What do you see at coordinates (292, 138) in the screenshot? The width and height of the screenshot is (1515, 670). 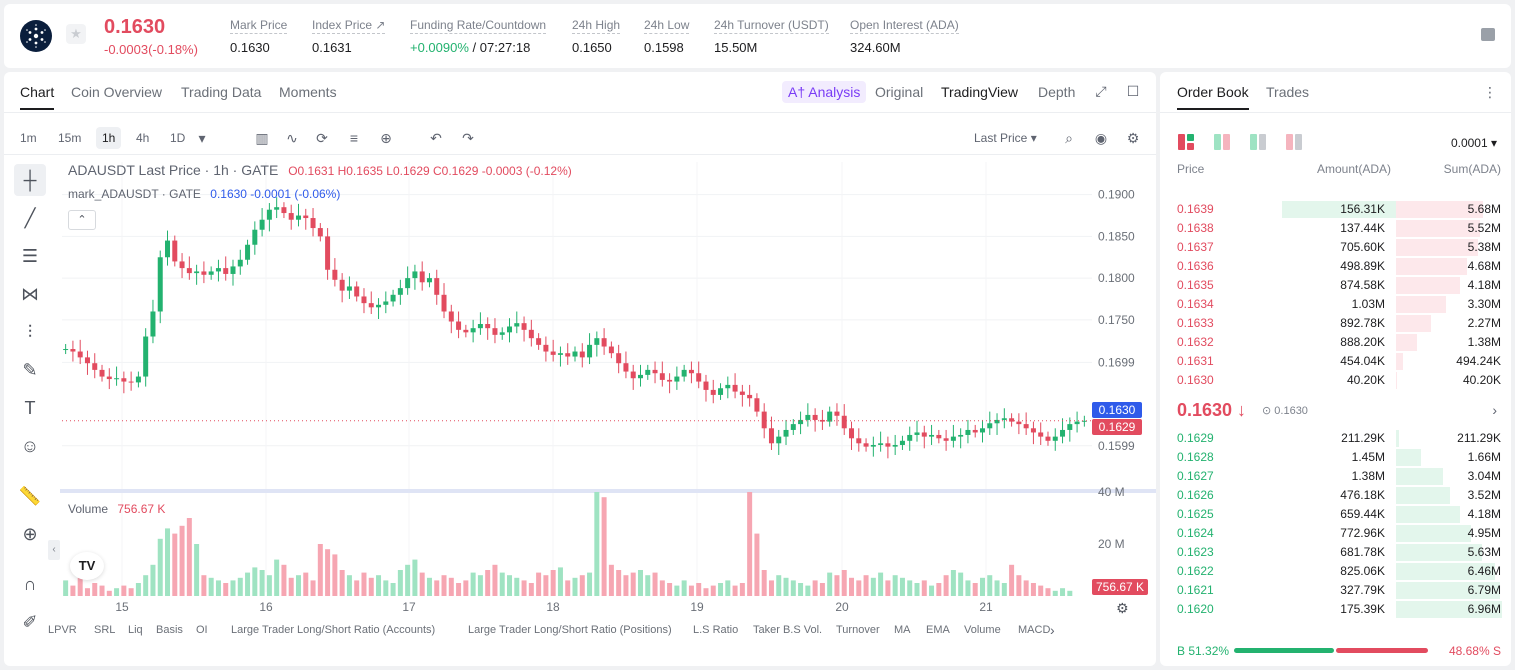 I see `indicators-icon: ∿` at bounding box center [292, 138].